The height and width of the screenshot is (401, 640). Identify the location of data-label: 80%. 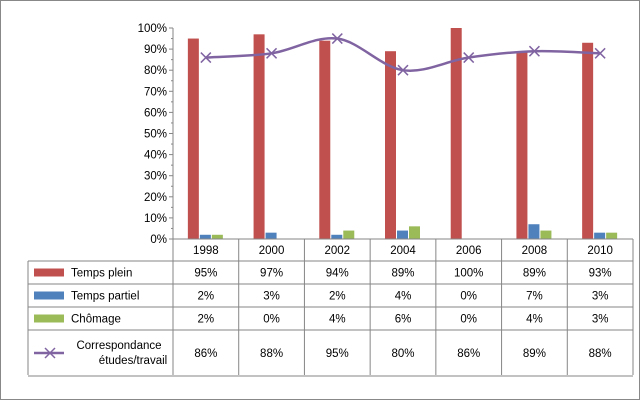
(402, 354).